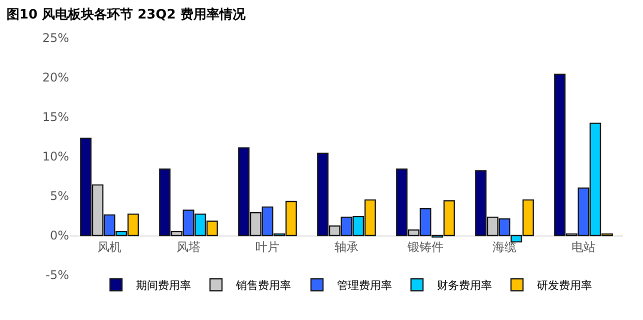 The width and height of the screenshot is (643, 320). Describe the element at coordinates (126, 14) in the screenshot. I see `chart-title: 图10 风电板块各环节 23Q2 费用率情况` at that location.